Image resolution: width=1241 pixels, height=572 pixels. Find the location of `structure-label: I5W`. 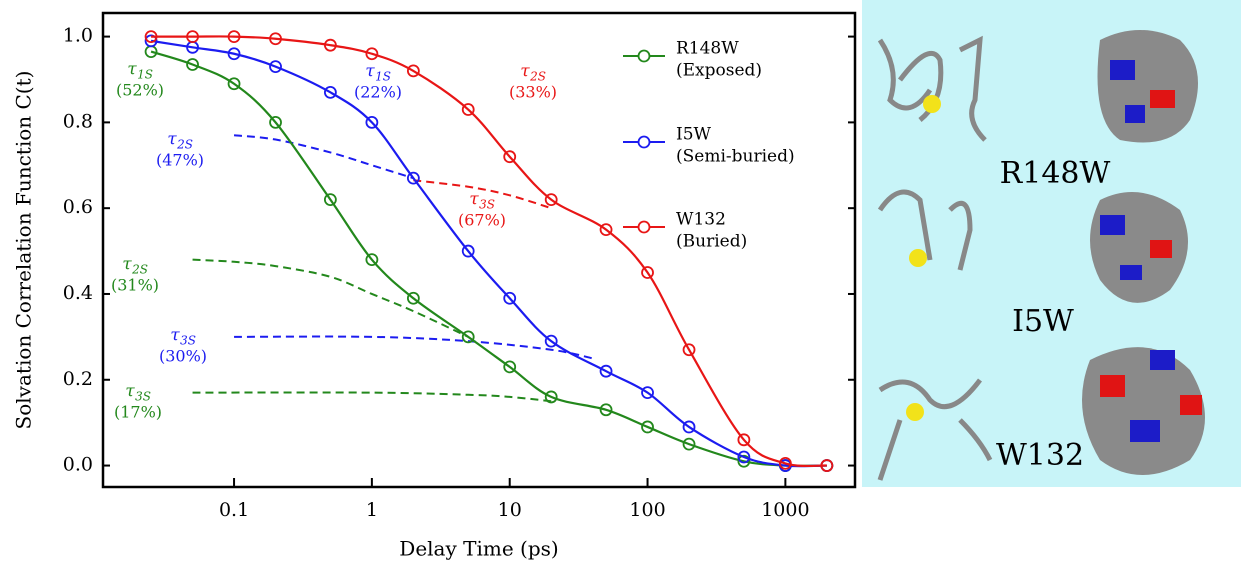

structure-label: I5W is located at coordinates (1043, 321).